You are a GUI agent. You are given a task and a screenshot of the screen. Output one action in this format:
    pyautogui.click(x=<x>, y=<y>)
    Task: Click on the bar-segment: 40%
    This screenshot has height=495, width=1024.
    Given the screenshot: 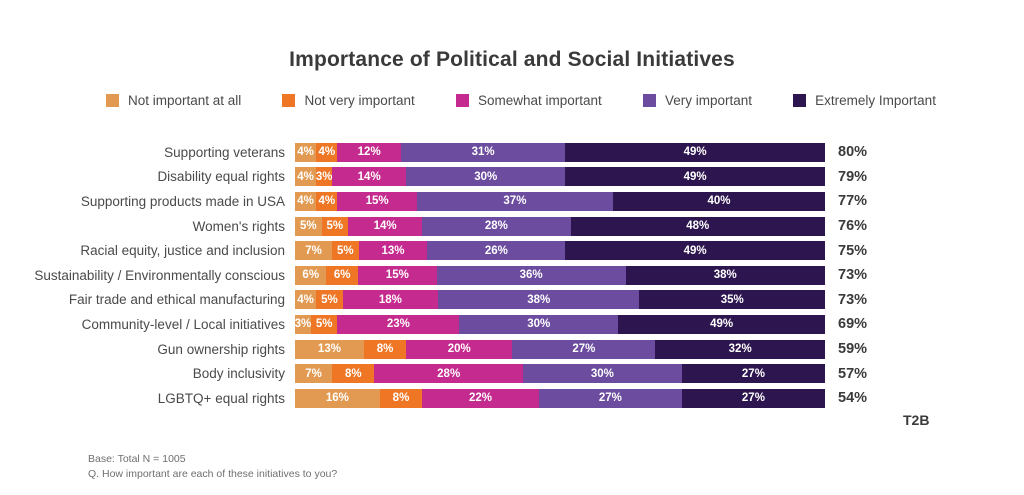 What is the action you would take?
    pyautogui.click(x=718, y=201)
    